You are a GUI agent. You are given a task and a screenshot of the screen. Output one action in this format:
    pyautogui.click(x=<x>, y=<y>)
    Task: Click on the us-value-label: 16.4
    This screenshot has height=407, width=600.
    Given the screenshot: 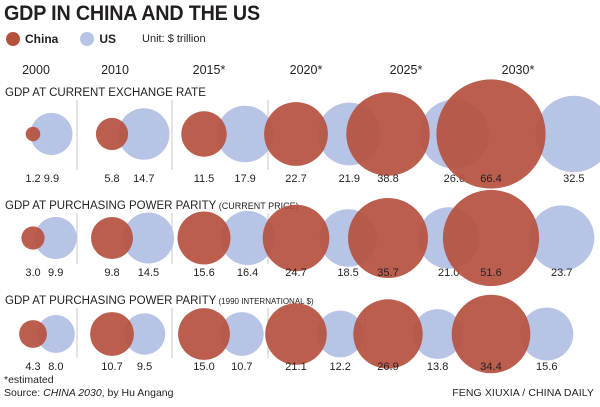 What is the action you would take?
    pyautogui.click(x=247, y=273)
    